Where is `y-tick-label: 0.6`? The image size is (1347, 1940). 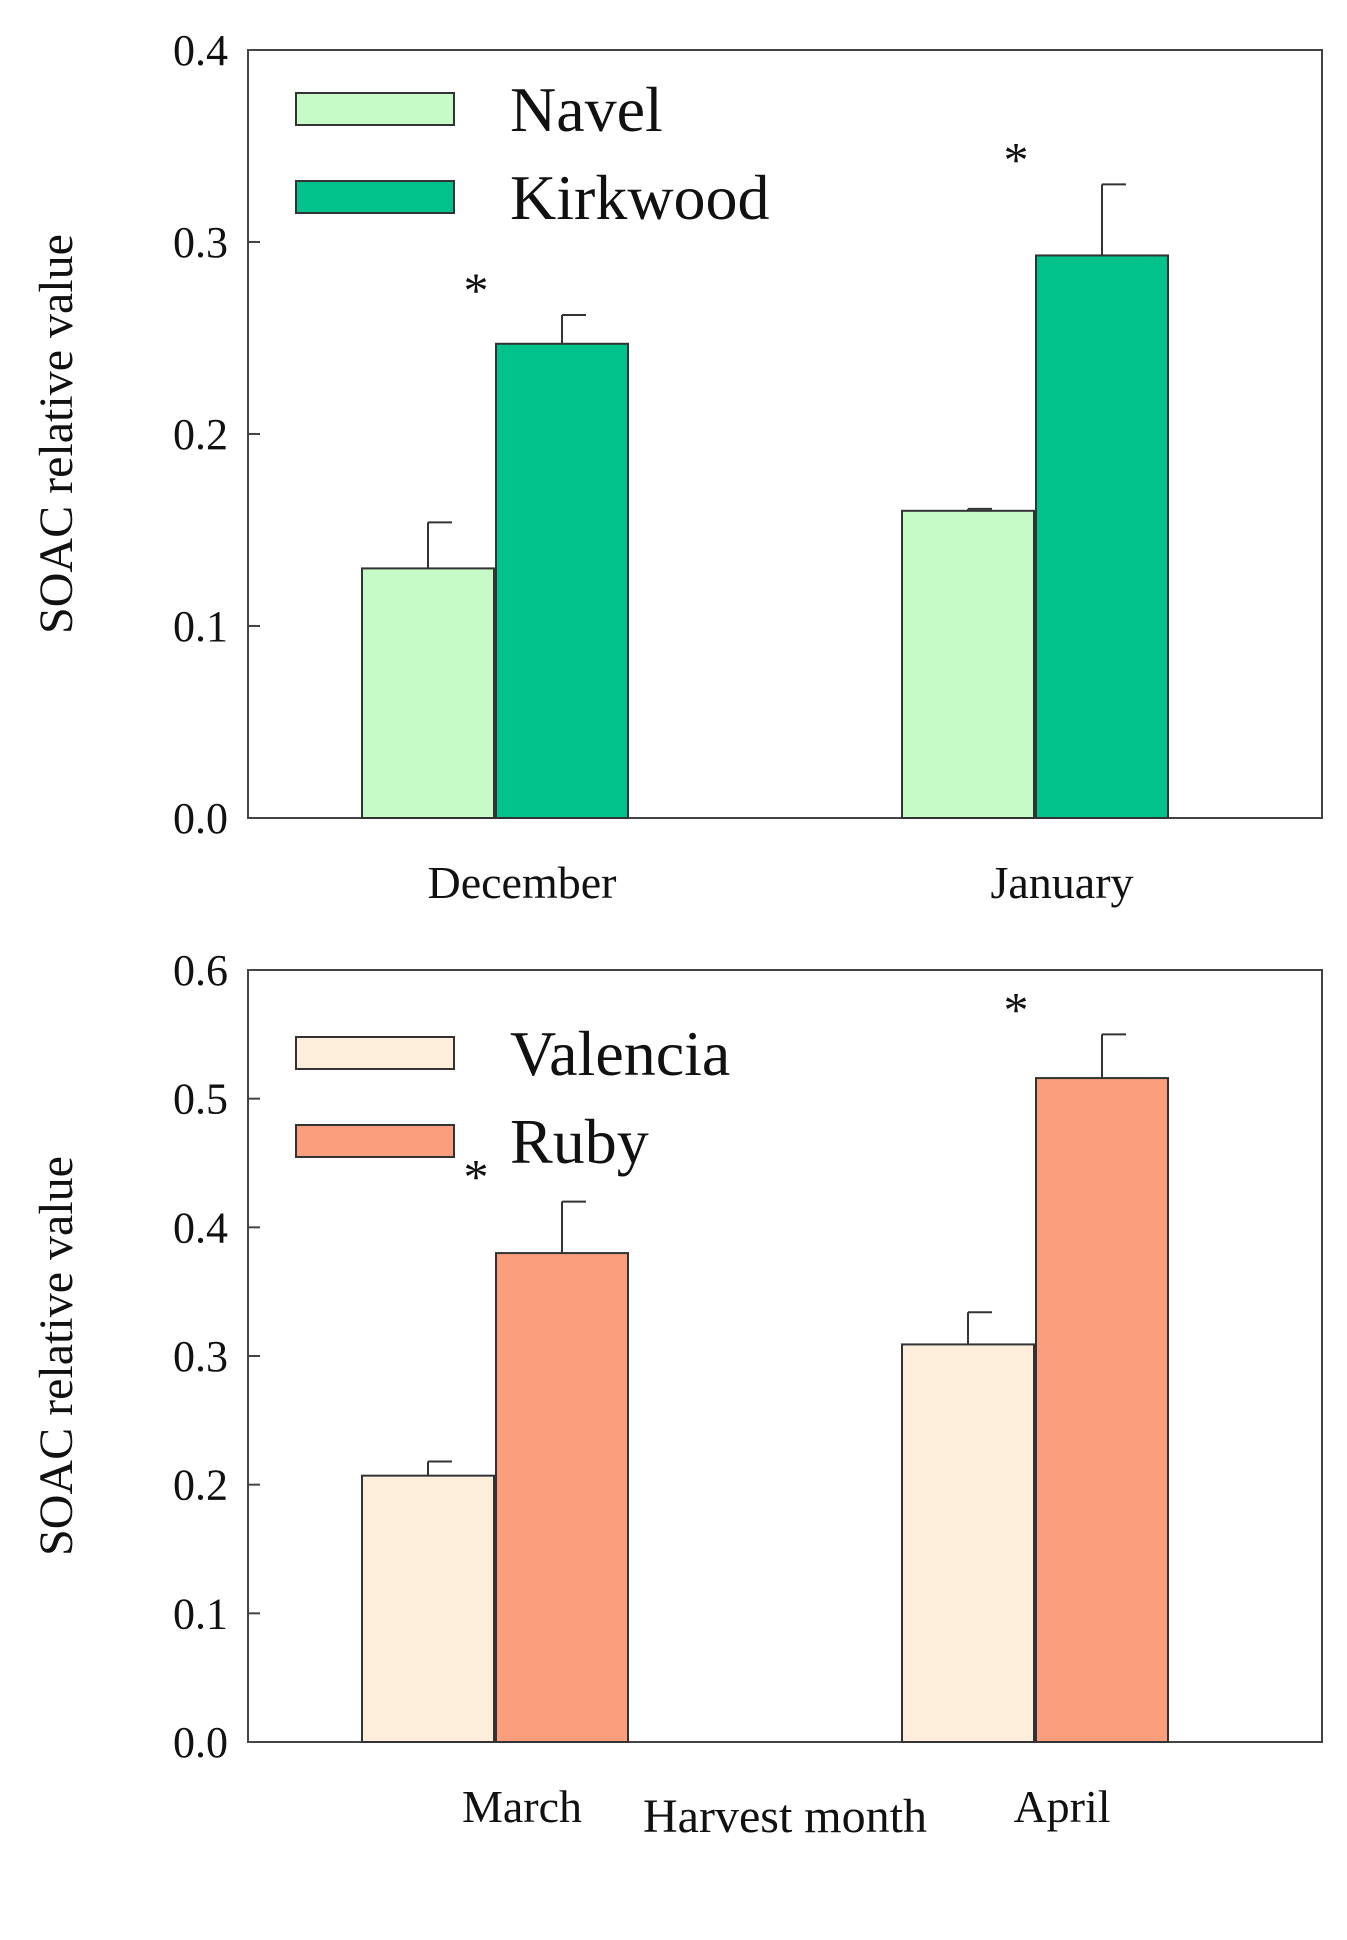
y-tick-label: 0.6 is located at coordinates (200, 970).